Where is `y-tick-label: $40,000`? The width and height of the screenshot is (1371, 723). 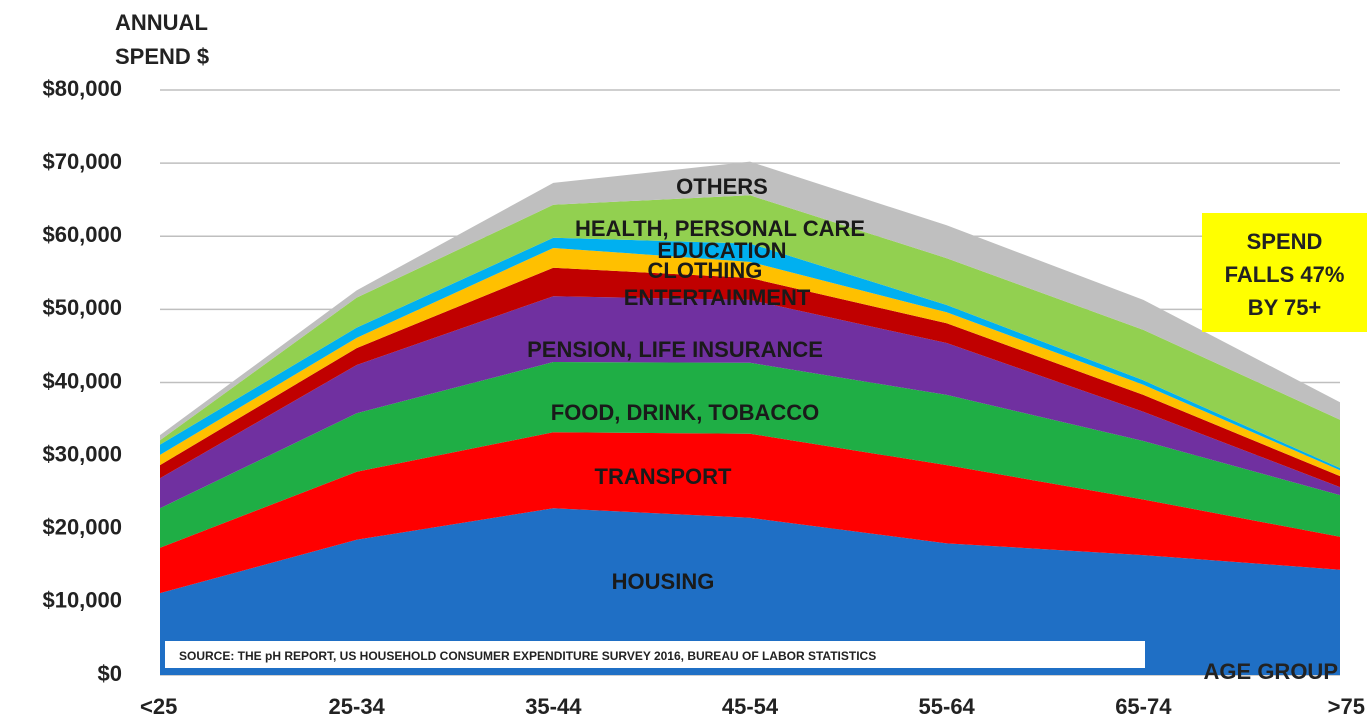 y-tick-label: $40,000 is located at coordinates (82, 380).